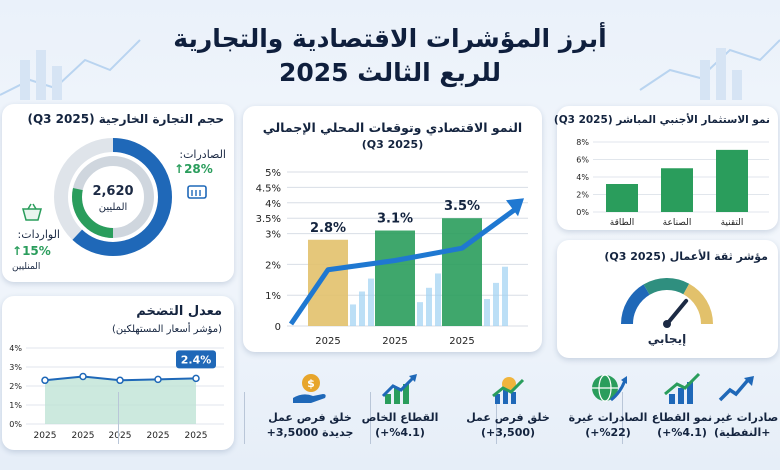 The image size is (780, 470). What do you see at coordinates (268, 219) in the screenshot?
I see `y-tick-label: 3.5%` at bounding box center [268, 219].